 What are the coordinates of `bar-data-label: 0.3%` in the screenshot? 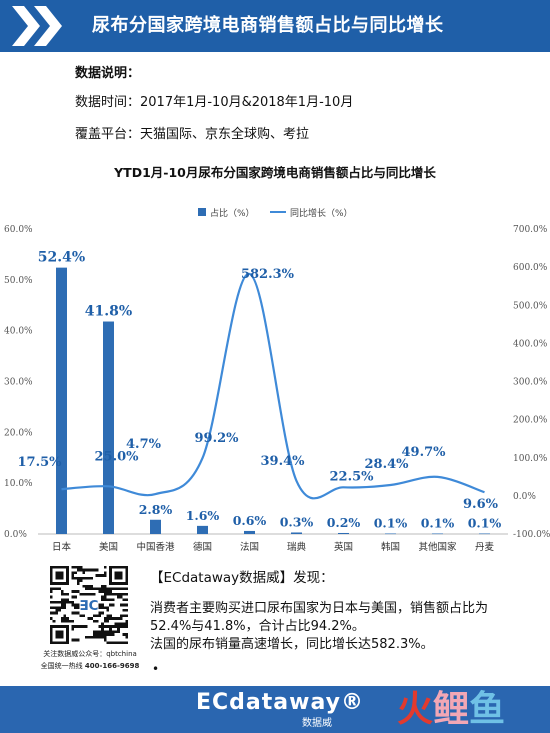 It's located at (297, 521).